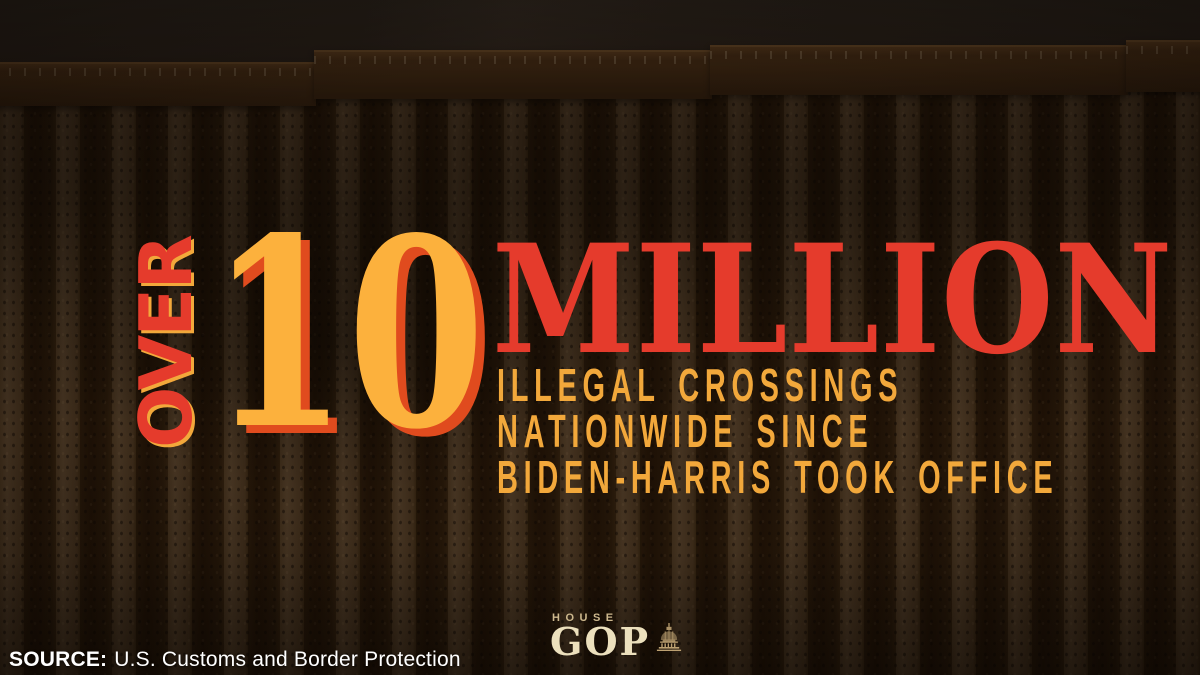  I want to click on headline-over: OVER, so click(166, 342).